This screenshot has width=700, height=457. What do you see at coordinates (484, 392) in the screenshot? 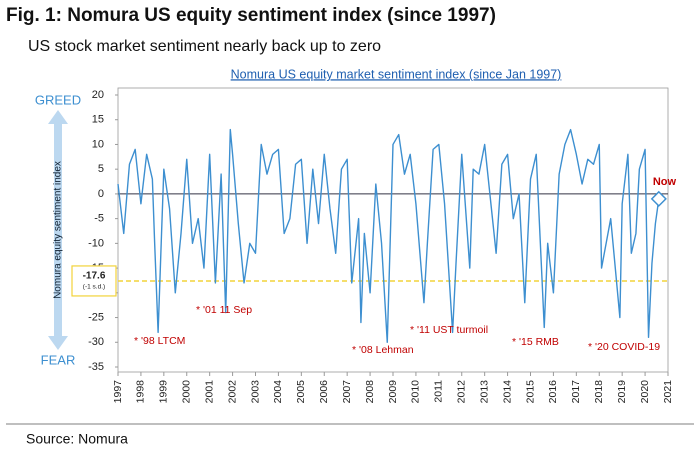
I see `x-tick-label: 2013` at bounding box center [484, 392].